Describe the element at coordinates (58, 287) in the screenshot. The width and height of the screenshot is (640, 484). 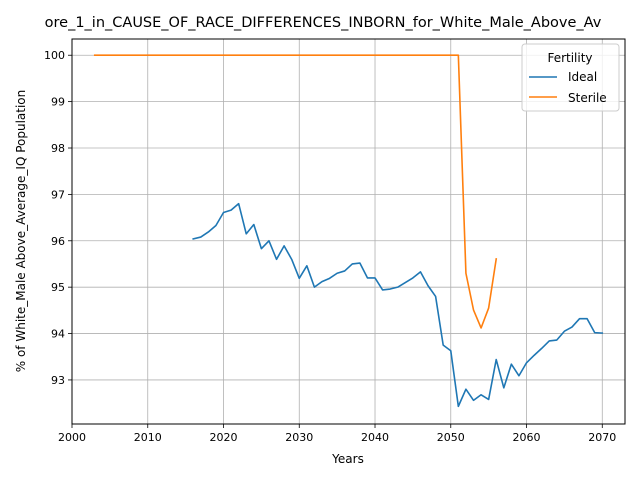
I see `y-tick-label: 95` at that location.